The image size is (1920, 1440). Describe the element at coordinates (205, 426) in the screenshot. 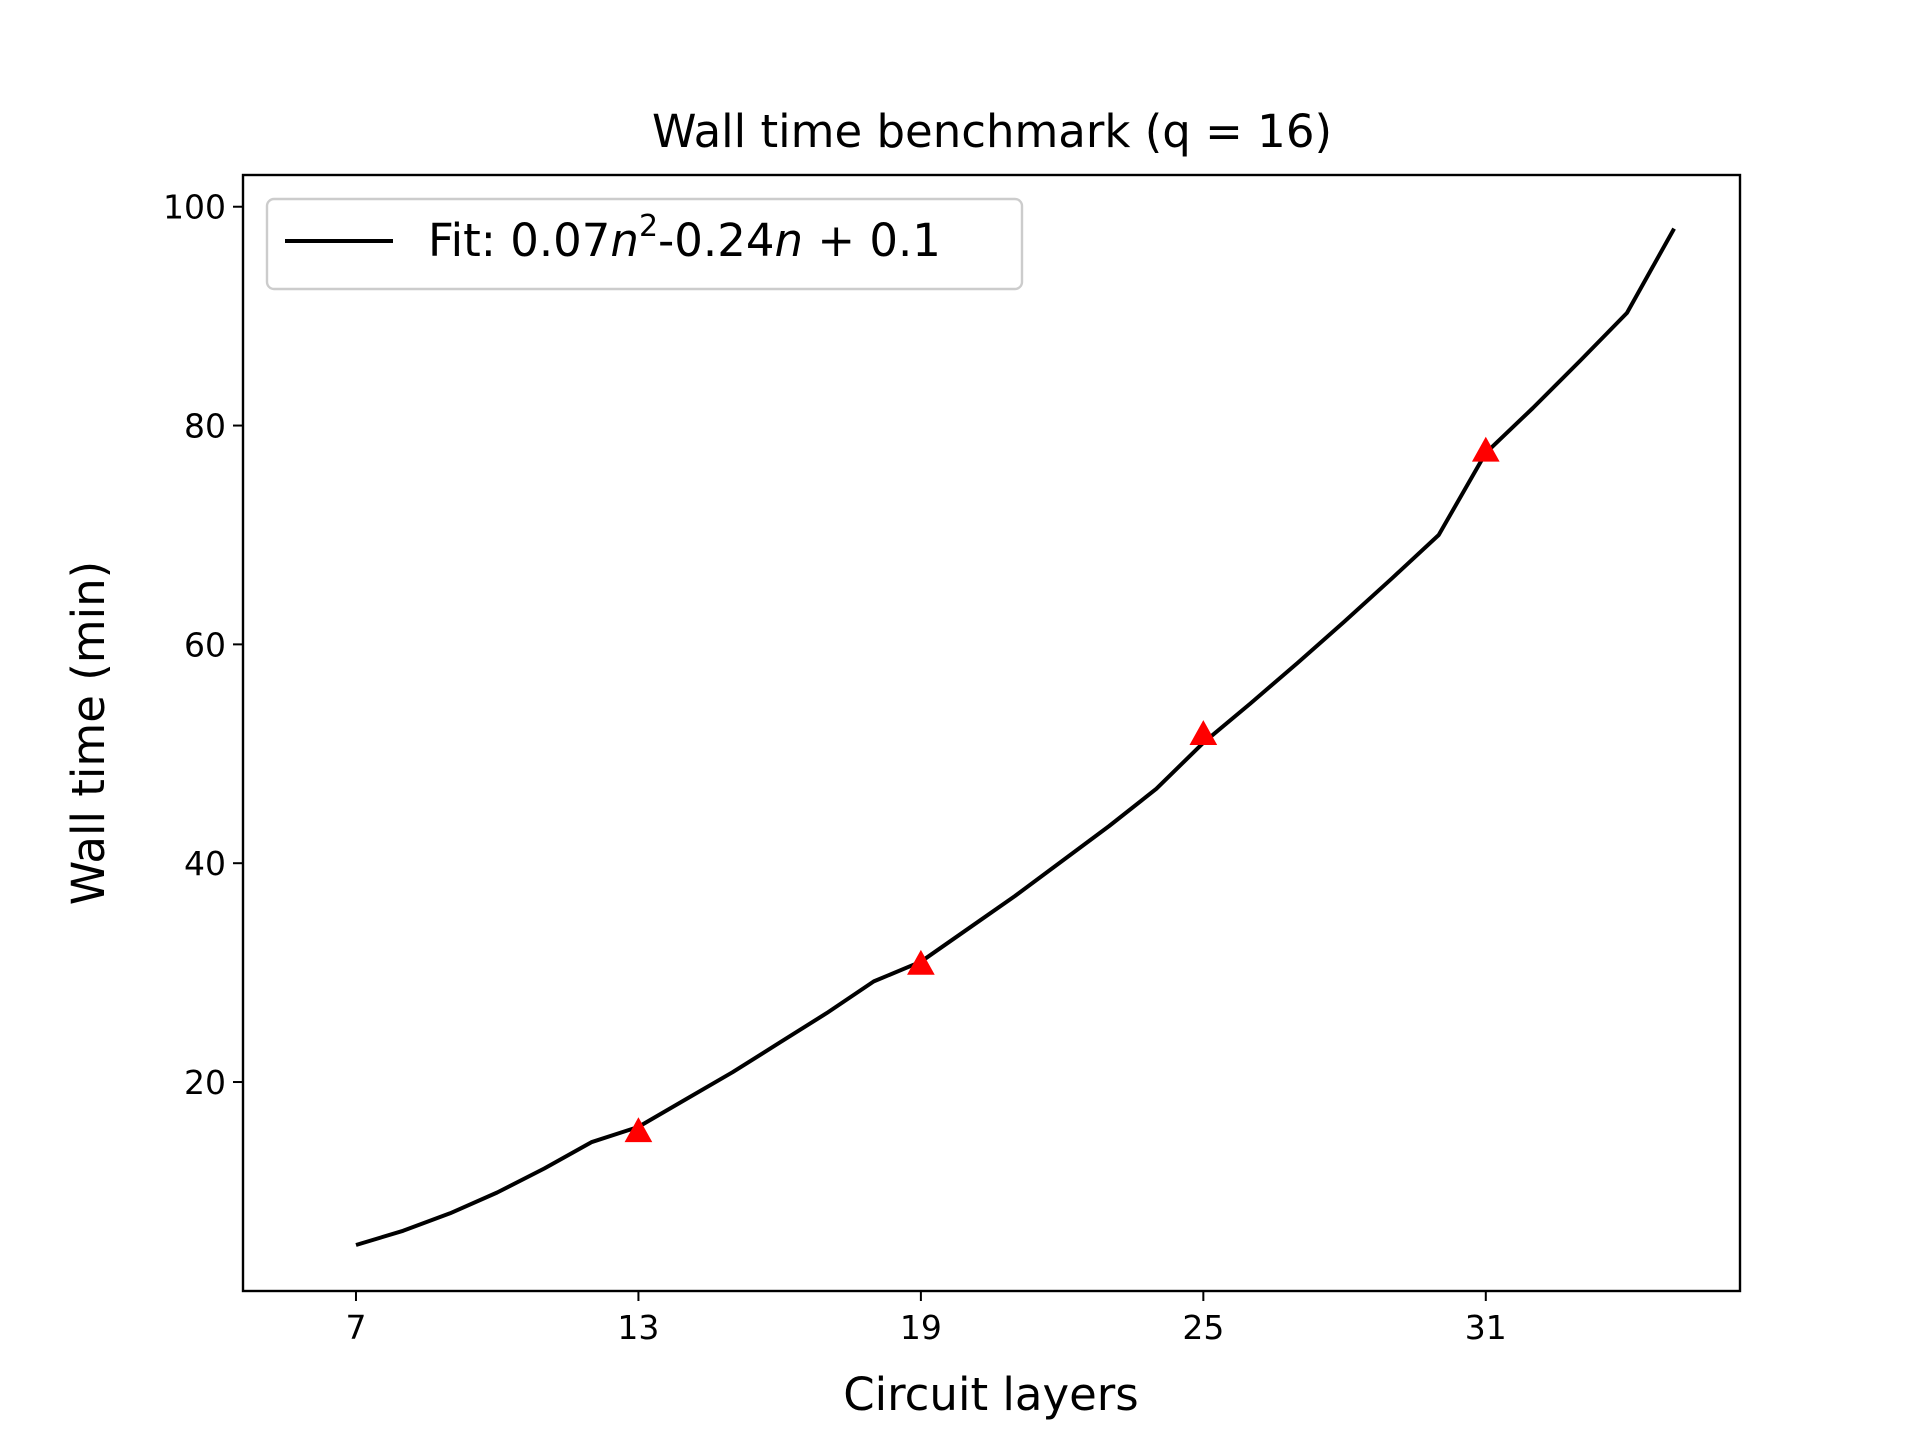

I see `y-tick-label: 80` at that location.